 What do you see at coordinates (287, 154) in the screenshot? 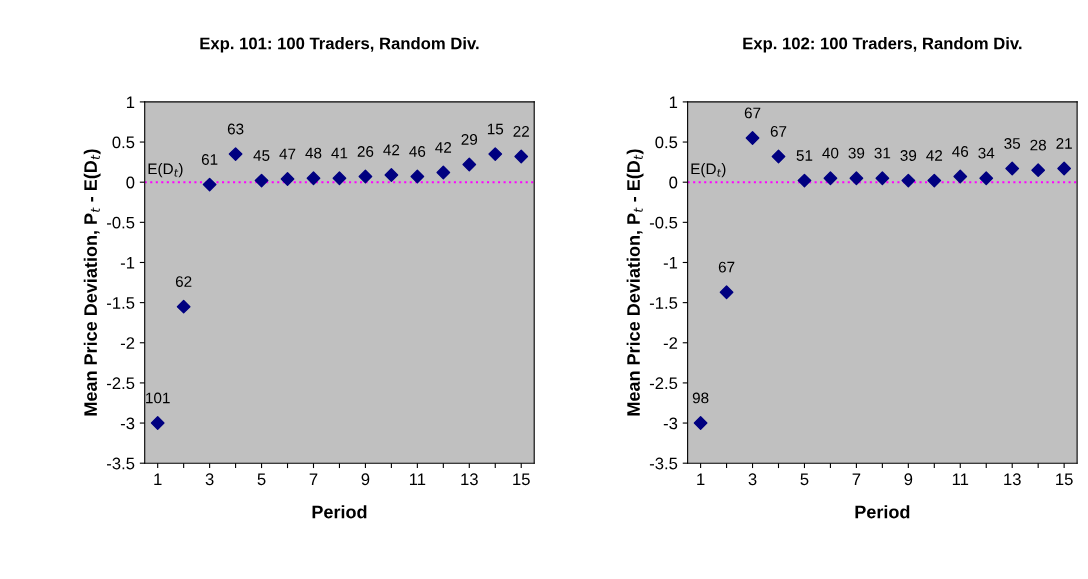
I see `annotation: 47` at bounding box center [287, 154].